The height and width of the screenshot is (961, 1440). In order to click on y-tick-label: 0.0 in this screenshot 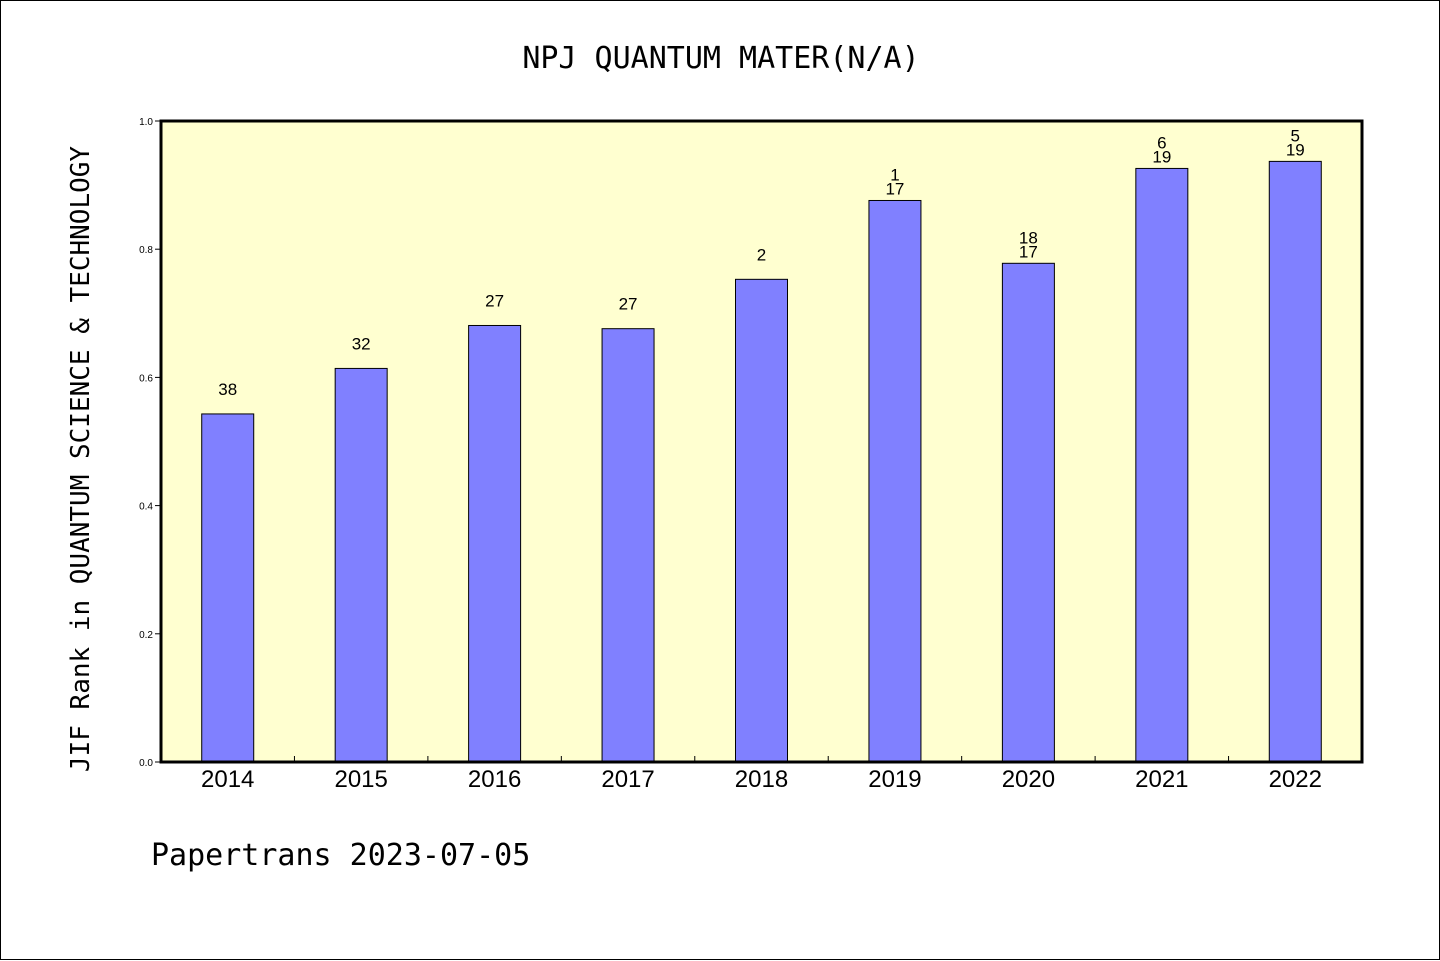, I will do `click(146, 763)`.